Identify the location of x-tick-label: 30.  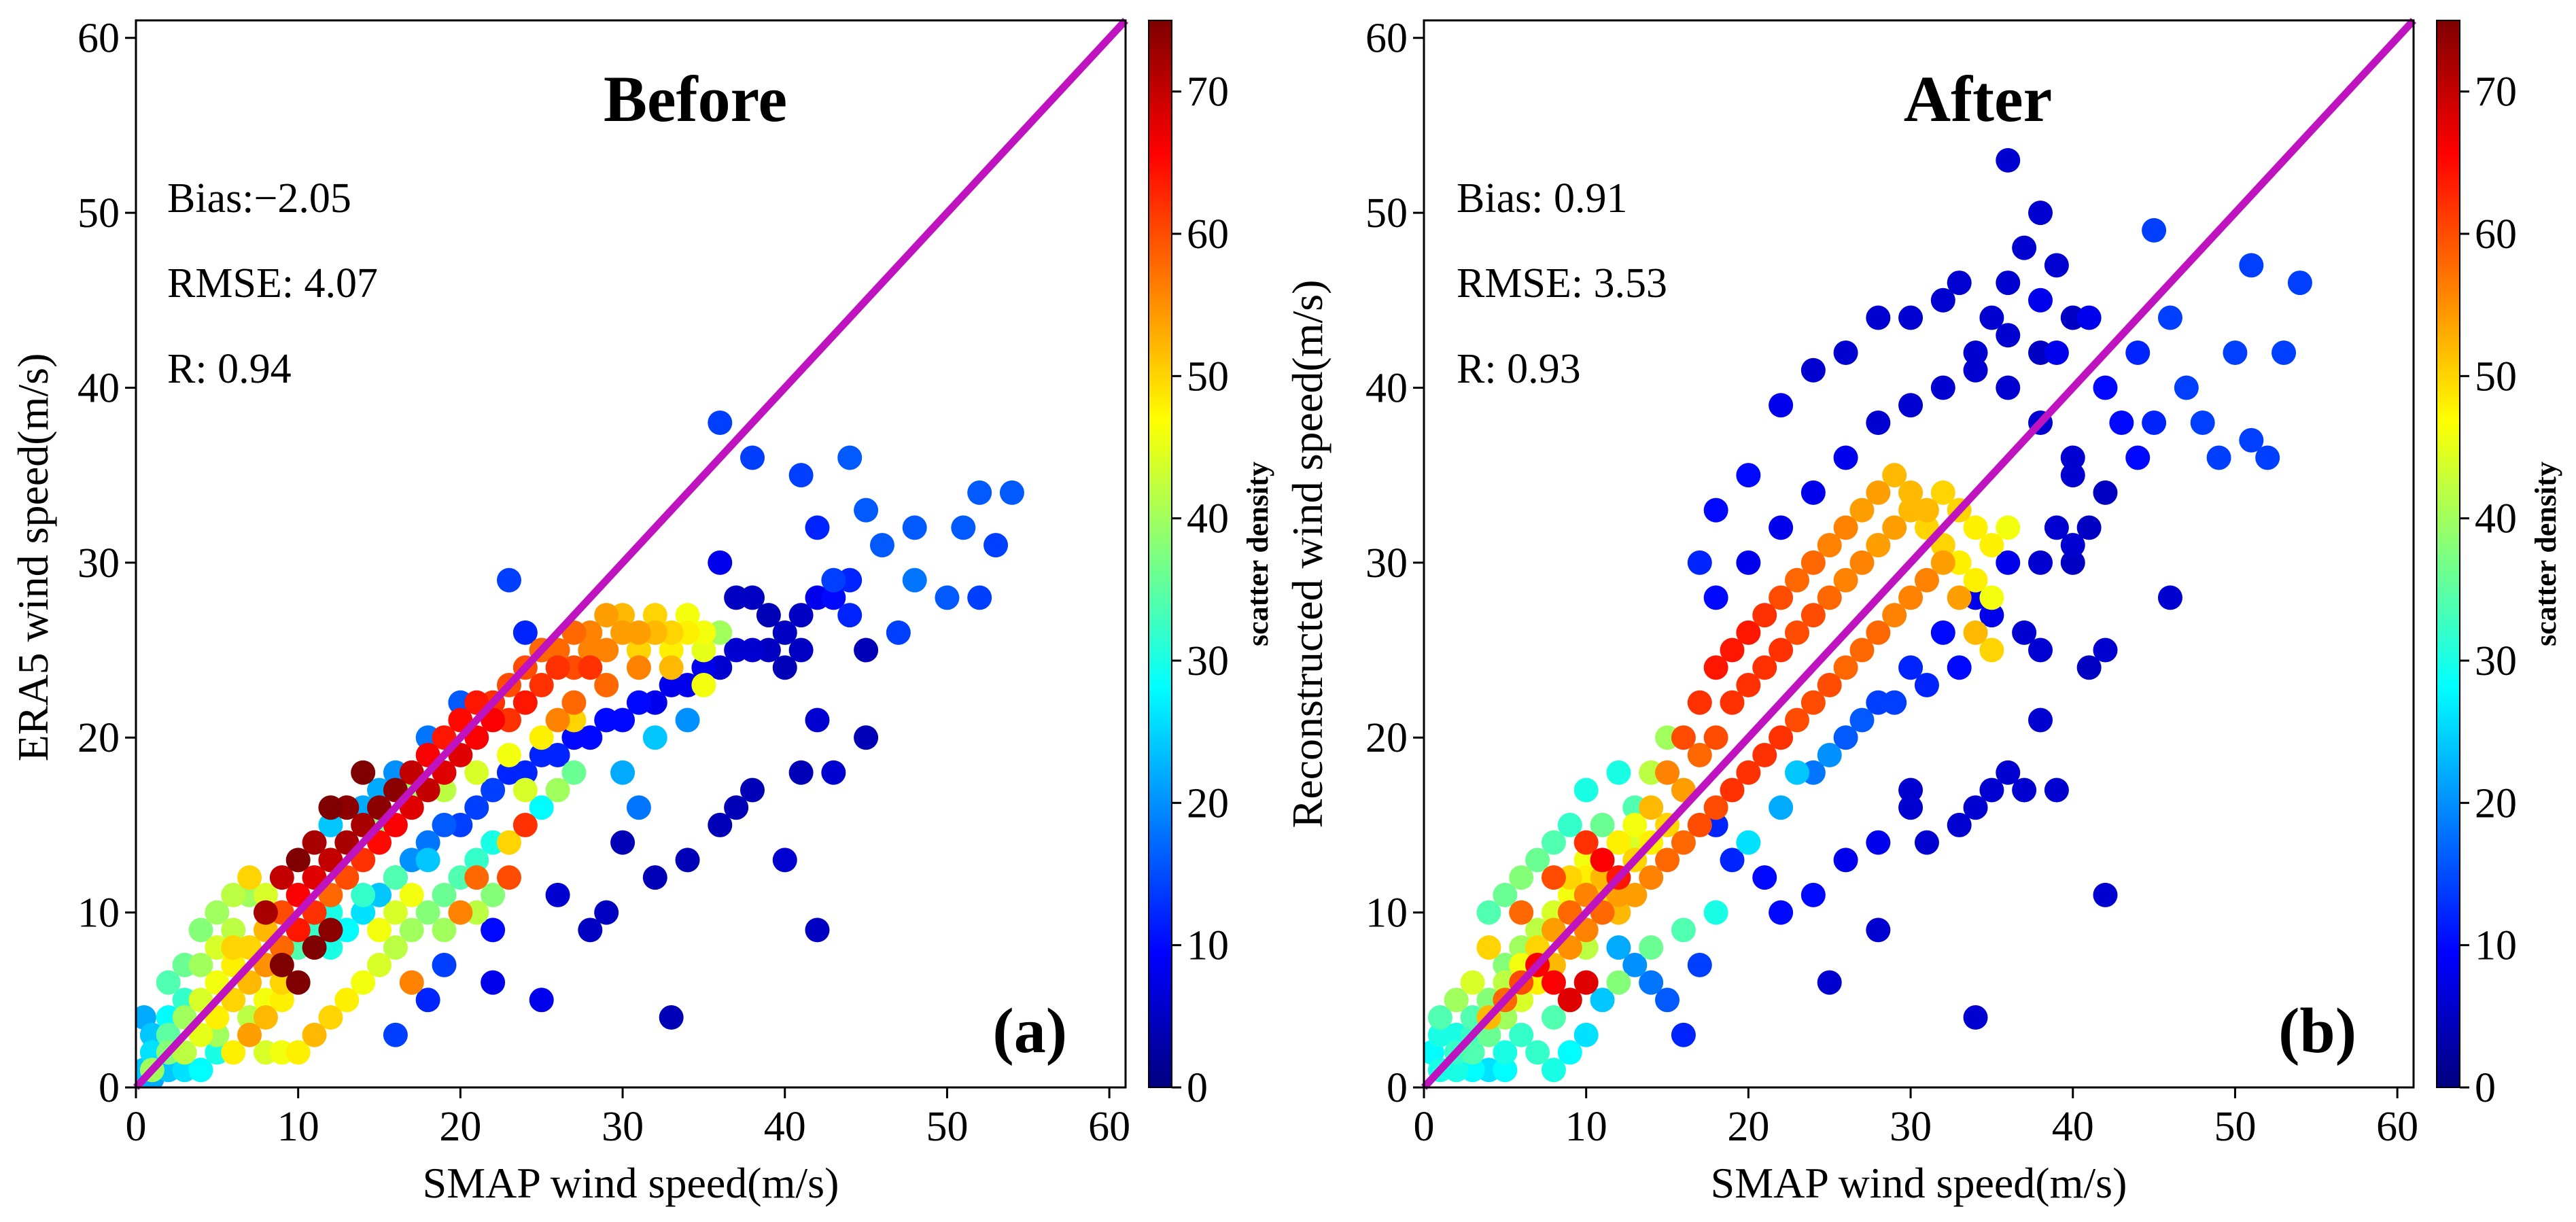
(623, 1127).